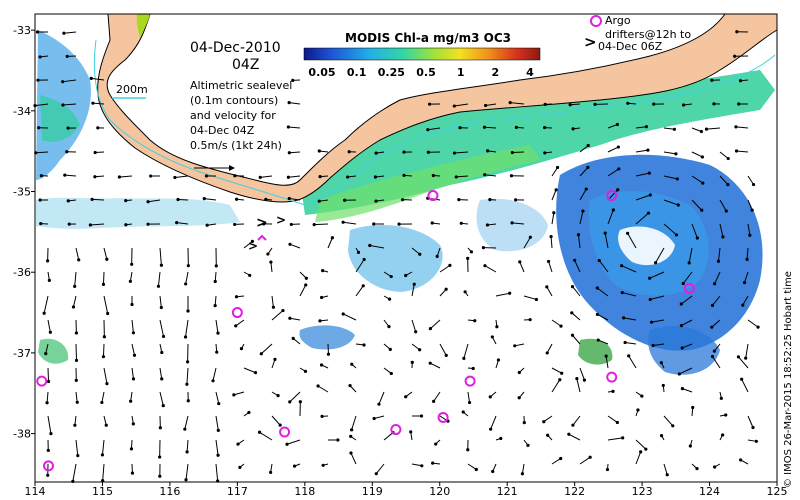 This screenshot has height=500, width=800. What do you see at coordinates (443, 417) in the screenshot?
I see `argo-float-marker` at bounding box center [443, 417].